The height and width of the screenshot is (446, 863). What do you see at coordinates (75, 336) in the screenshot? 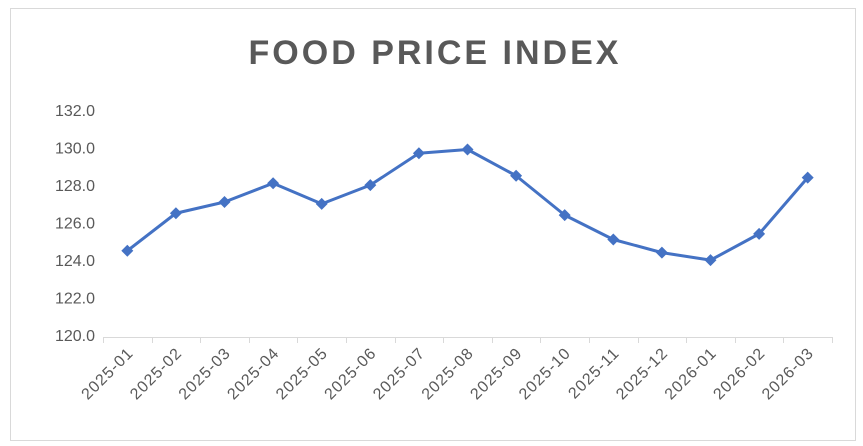
I see `y-tick-label: 120.0` at bounding box center [75, 336].